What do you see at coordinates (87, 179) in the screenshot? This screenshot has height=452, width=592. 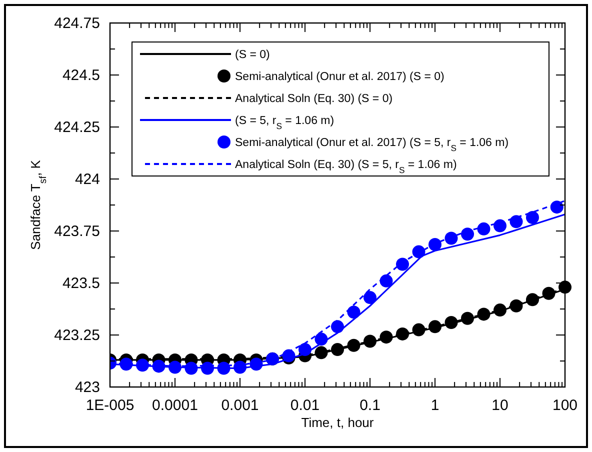 I see `y-tick-label: 424` at bounding box center [87, 179].